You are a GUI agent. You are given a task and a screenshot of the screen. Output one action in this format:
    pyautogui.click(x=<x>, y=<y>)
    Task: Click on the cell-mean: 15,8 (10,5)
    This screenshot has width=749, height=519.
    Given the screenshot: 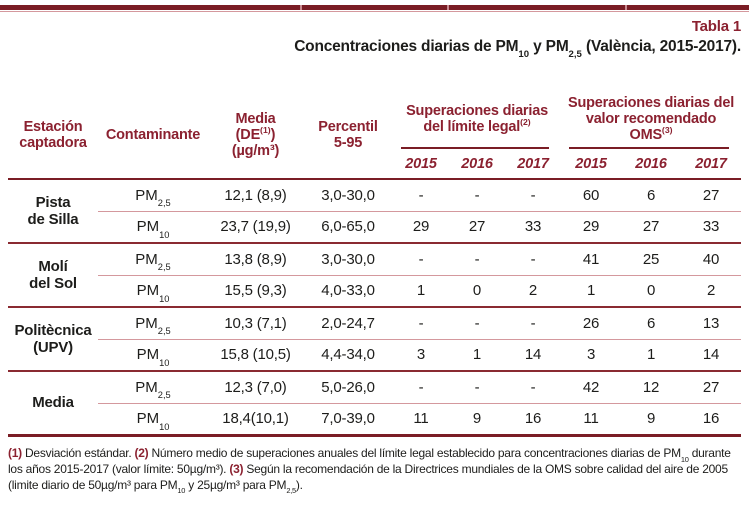 What is the action you would take?
    pyautogui.click(x=255, y=355)
    